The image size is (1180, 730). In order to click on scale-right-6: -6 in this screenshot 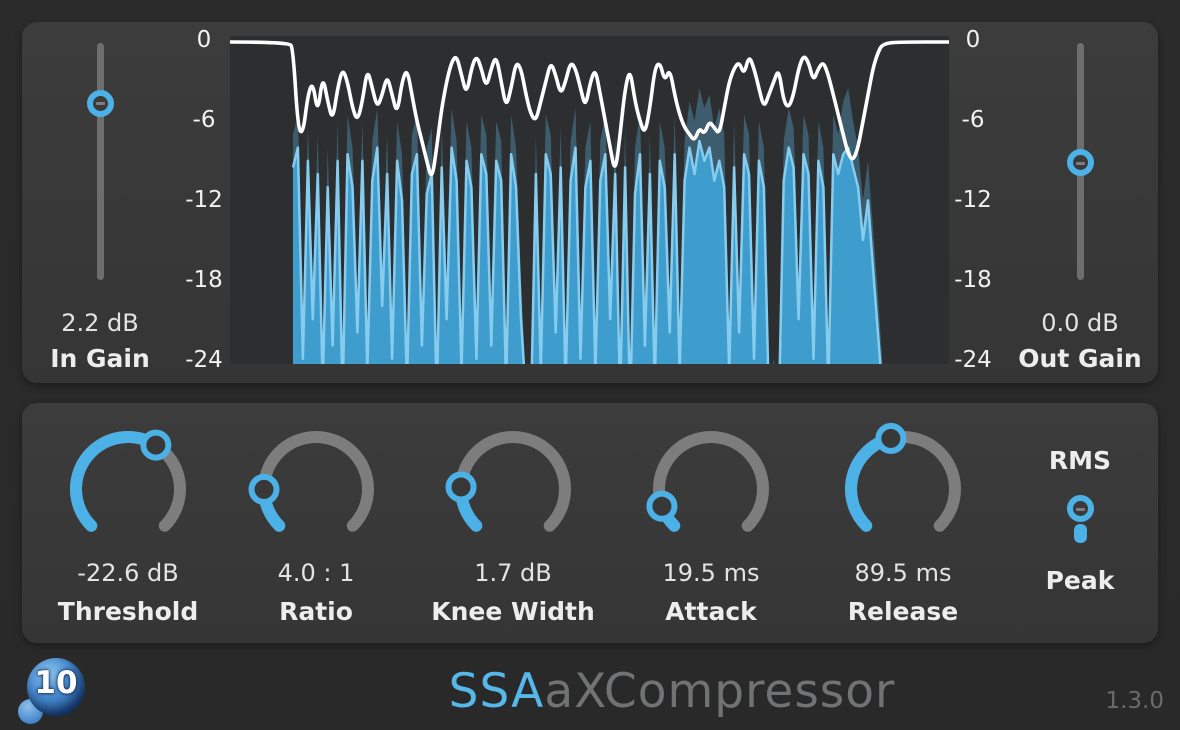, I will do `click(973, 120)`.